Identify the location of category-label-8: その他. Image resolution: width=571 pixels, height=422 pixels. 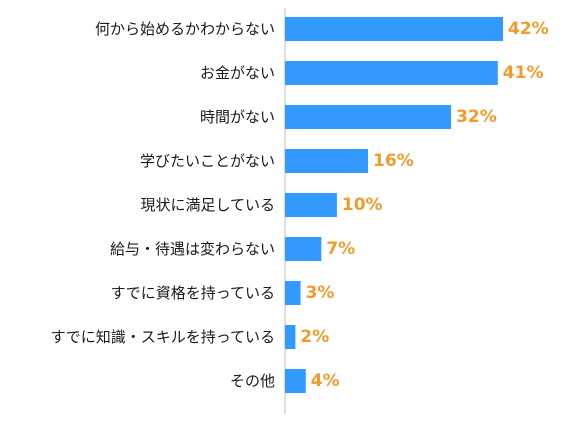
(252, 381).